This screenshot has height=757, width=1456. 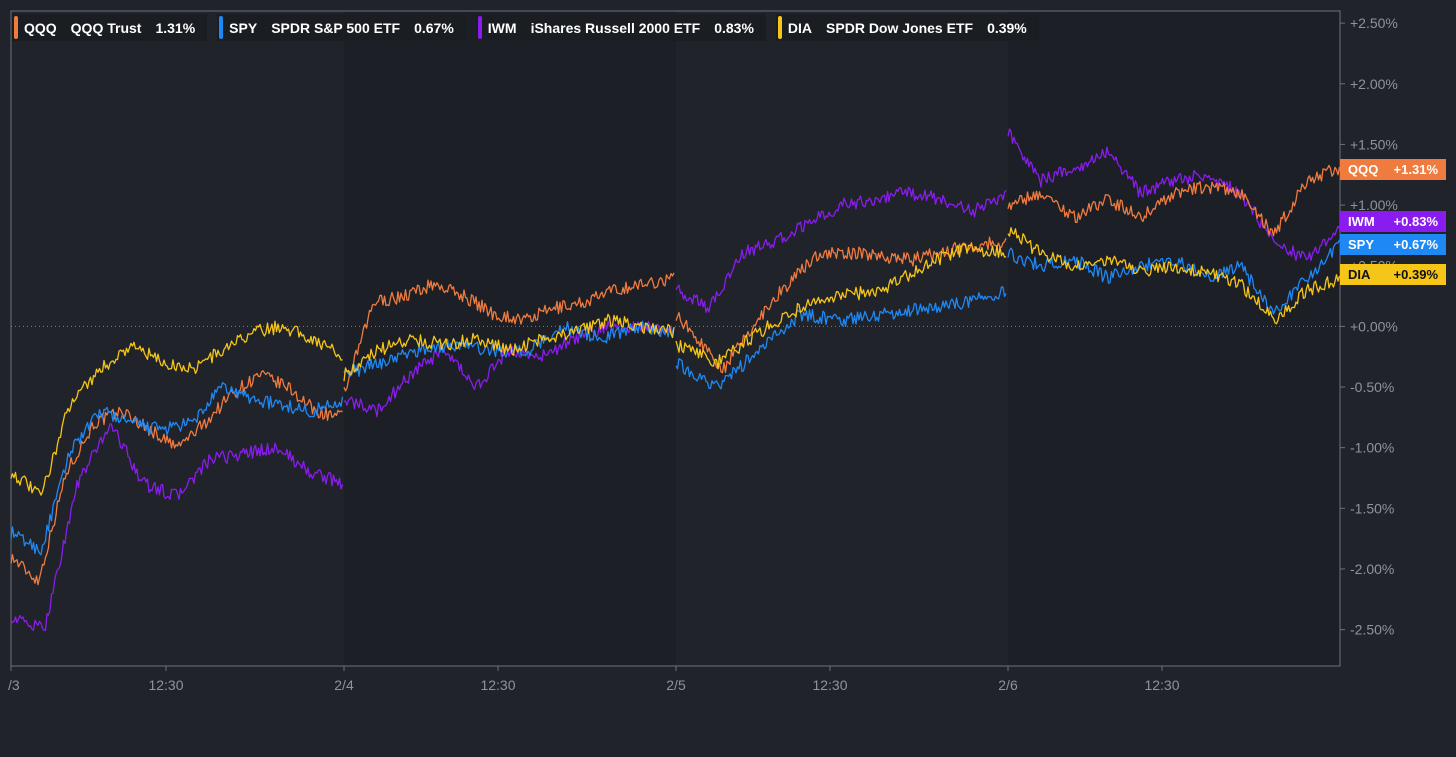 I want to click on x-tick-label: /3, so click(x=14, y=685).